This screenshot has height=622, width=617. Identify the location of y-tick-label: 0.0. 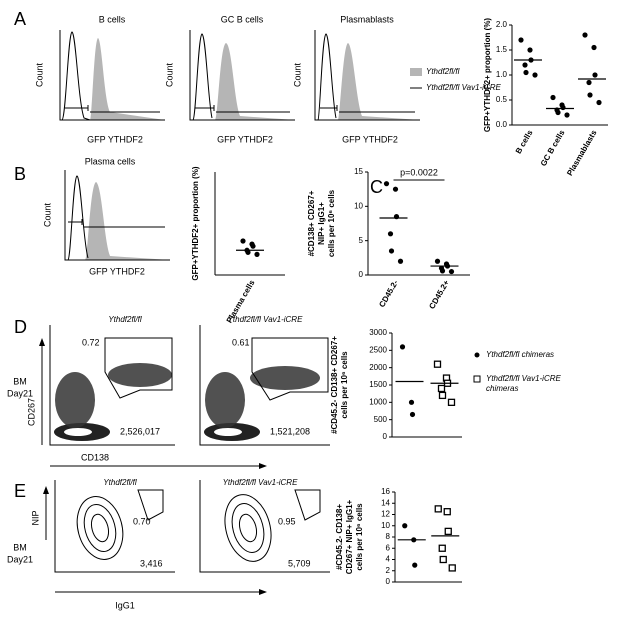
(502, 124).